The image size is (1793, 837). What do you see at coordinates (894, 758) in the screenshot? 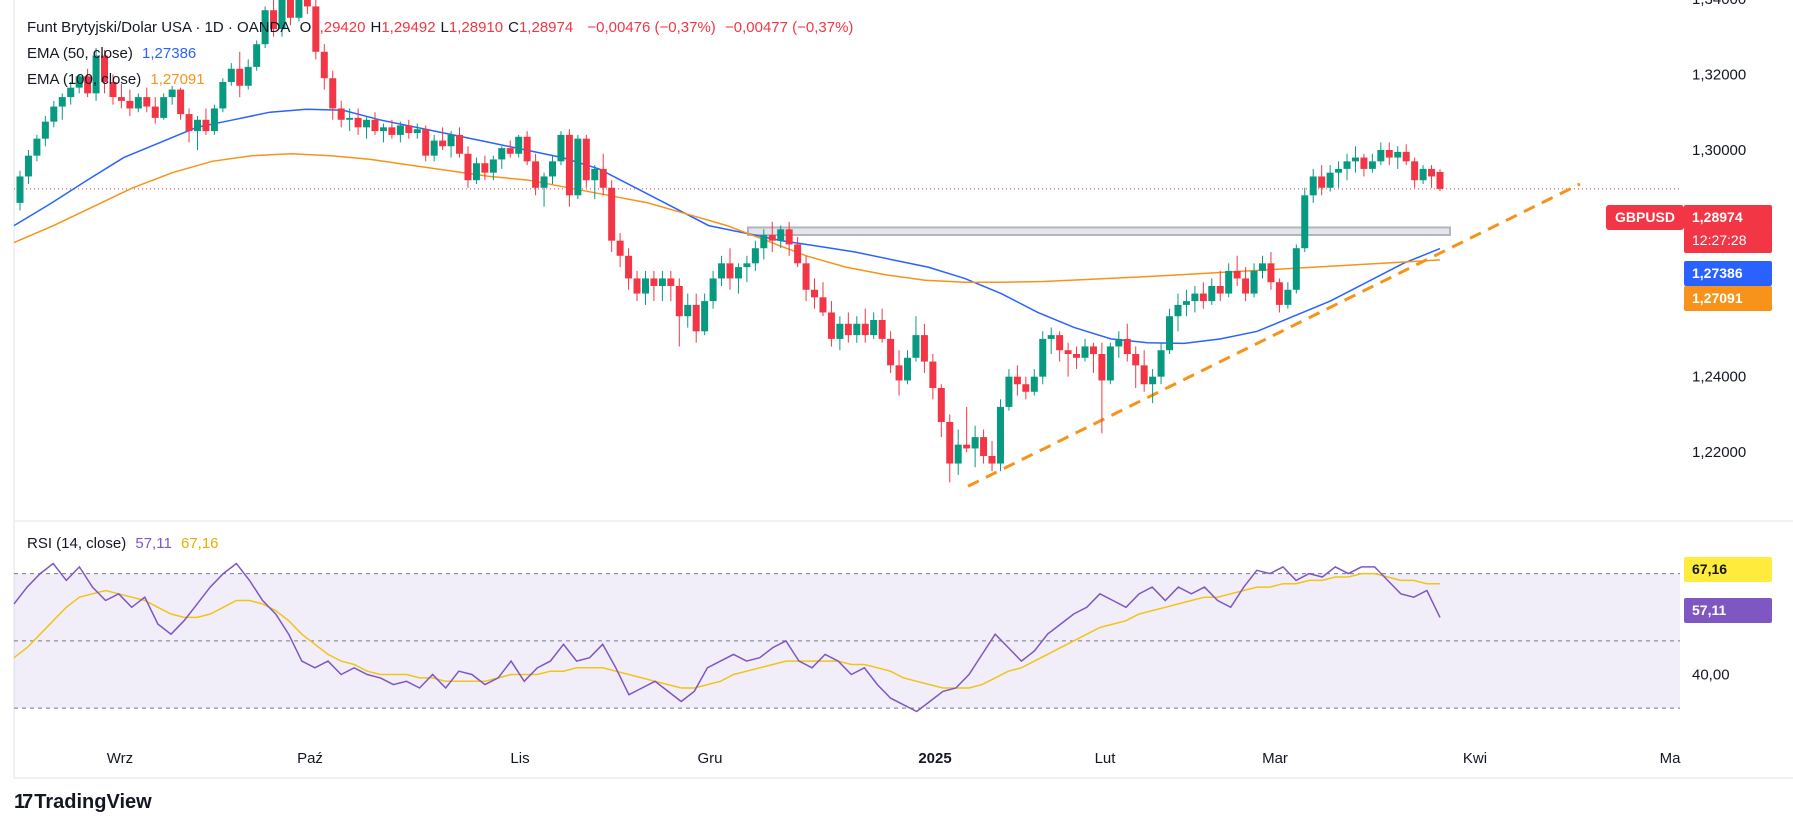
I see `time-axis: Wrz Paź Lis Gru 2025 Lut Mar Kwi Ma` at bounding box center [894, 758].